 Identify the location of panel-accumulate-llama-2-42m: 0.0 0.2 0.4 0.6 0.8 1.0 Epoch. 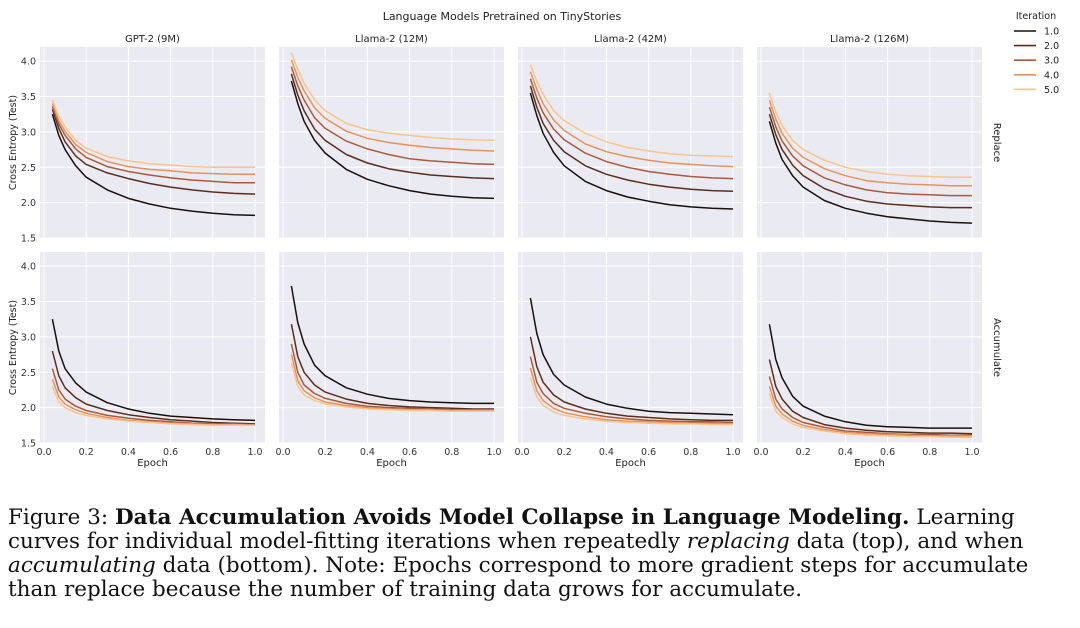
(628, 360).